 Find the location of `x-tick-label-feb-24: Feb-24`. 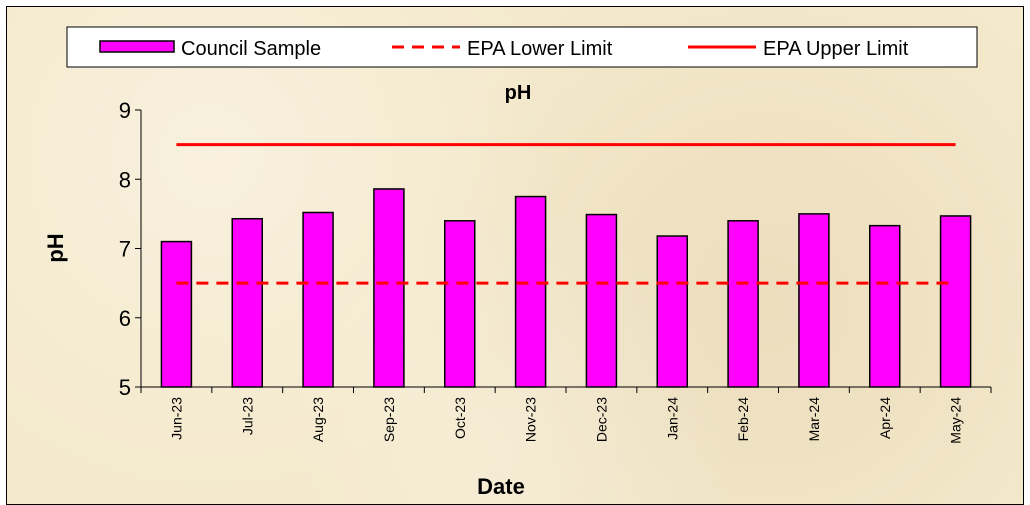

x-tick-label-feb-24: Feb-24 is located at coordinates (743, 419).